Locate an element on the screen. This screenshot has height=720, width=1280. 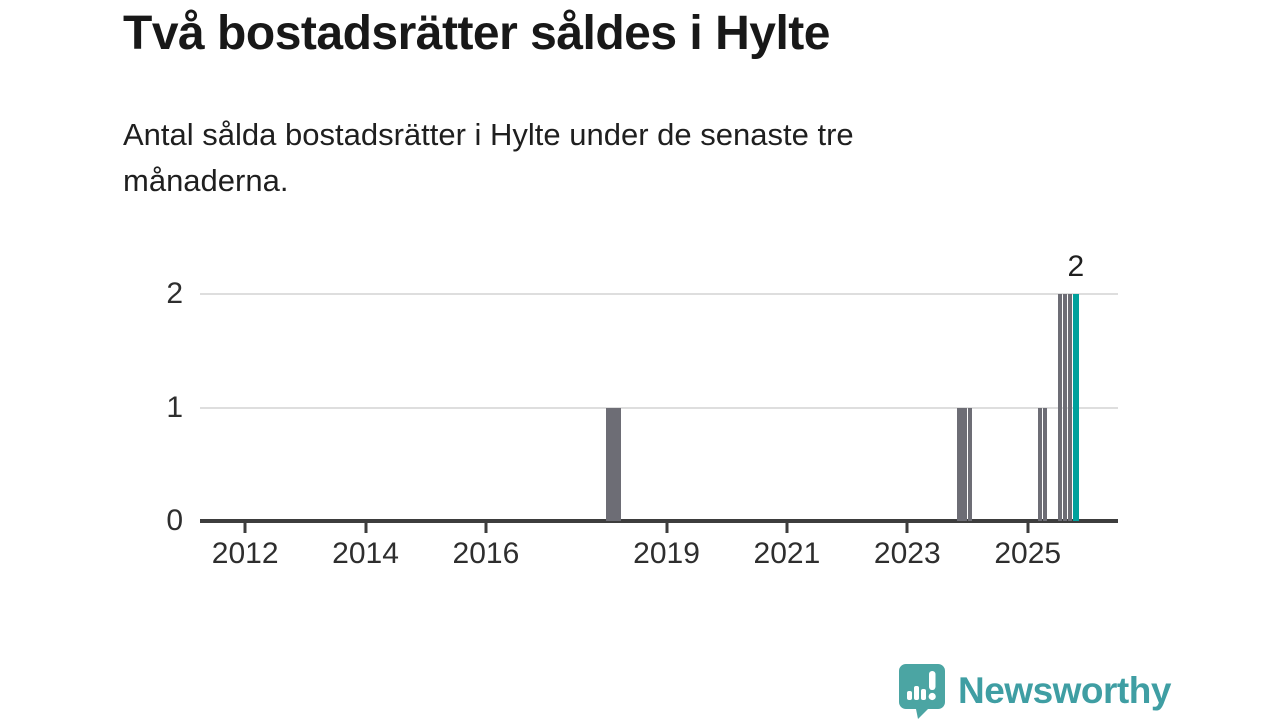
x-axis-label: 2023 is located at coordinates (907, 553).